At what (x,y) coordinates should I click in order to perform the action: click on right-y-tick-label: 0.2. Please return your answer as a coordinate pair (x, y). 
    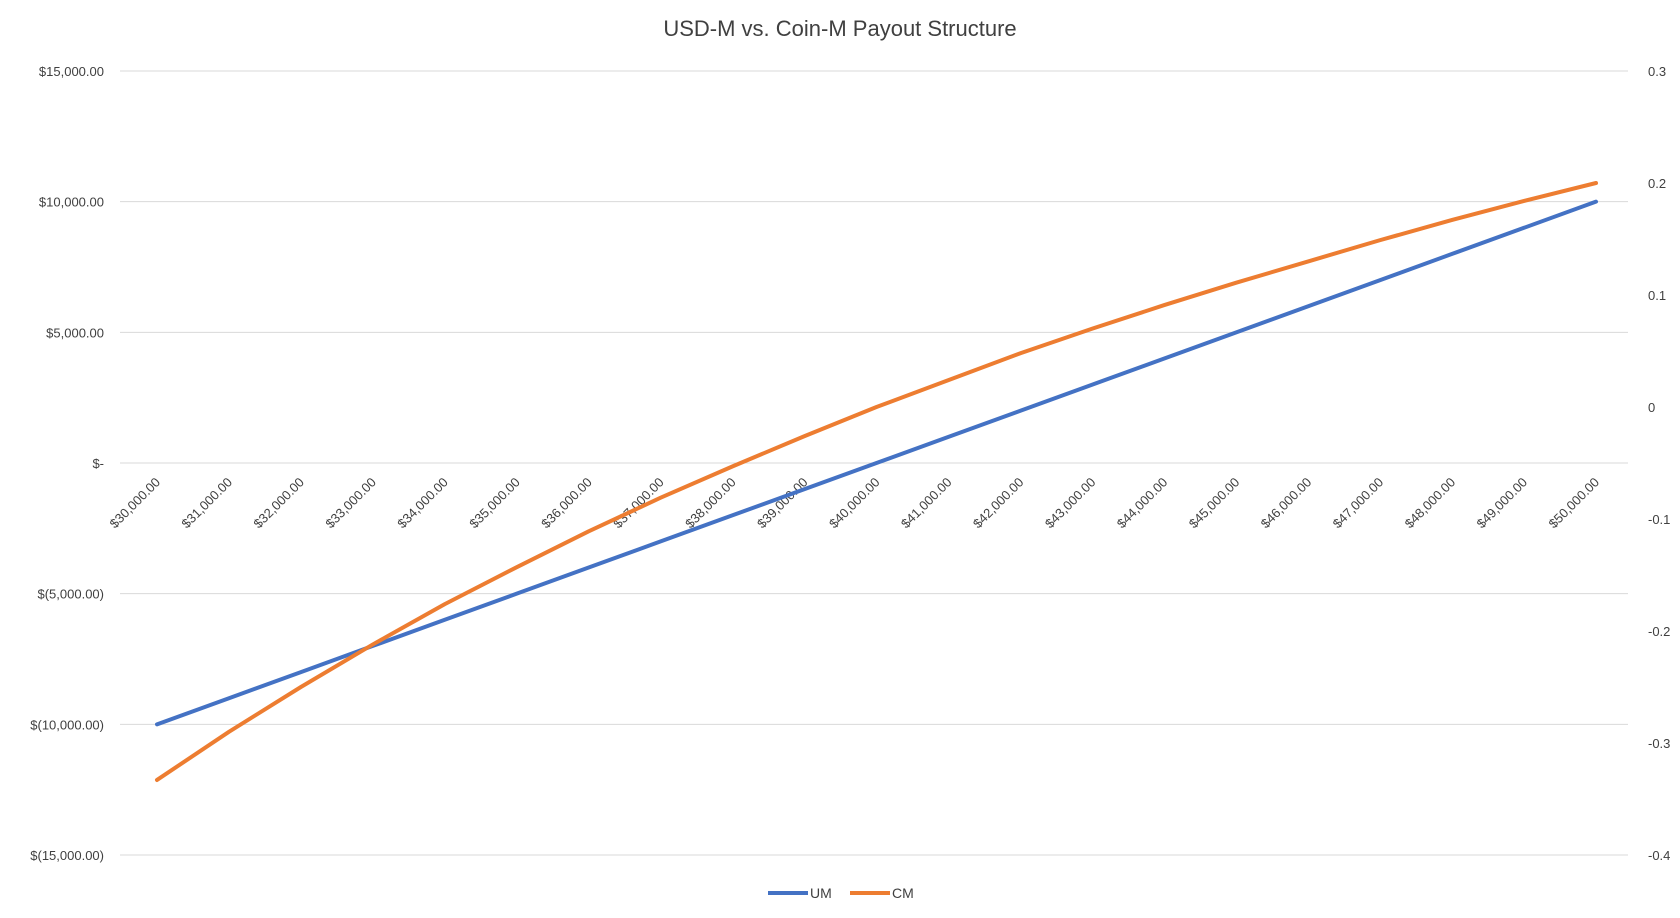
    Looking at the image, I should click on (1657, 183).